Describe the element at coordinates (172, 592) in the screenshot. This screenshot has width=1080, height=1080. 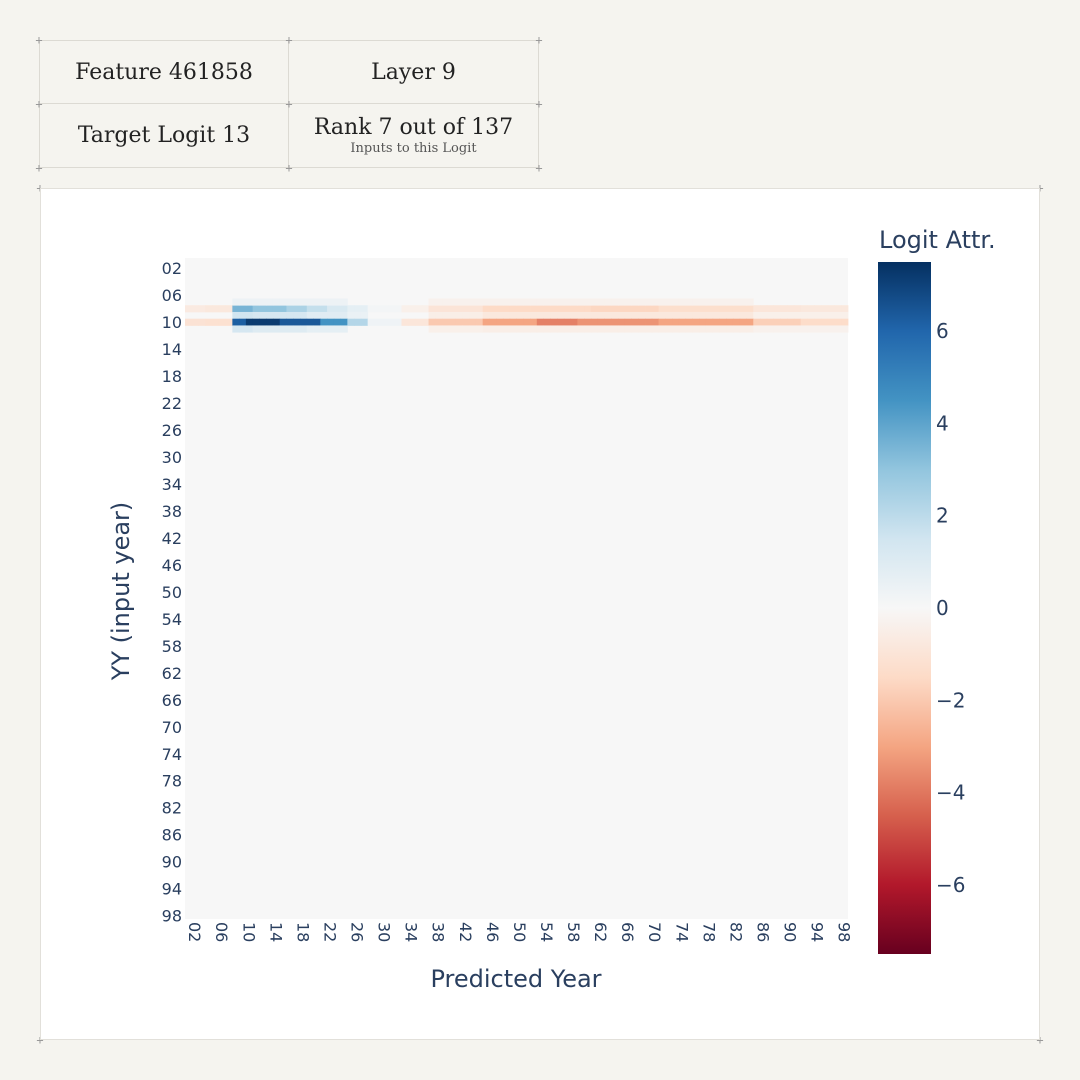
I see `y-tick-label: 50` at that location.